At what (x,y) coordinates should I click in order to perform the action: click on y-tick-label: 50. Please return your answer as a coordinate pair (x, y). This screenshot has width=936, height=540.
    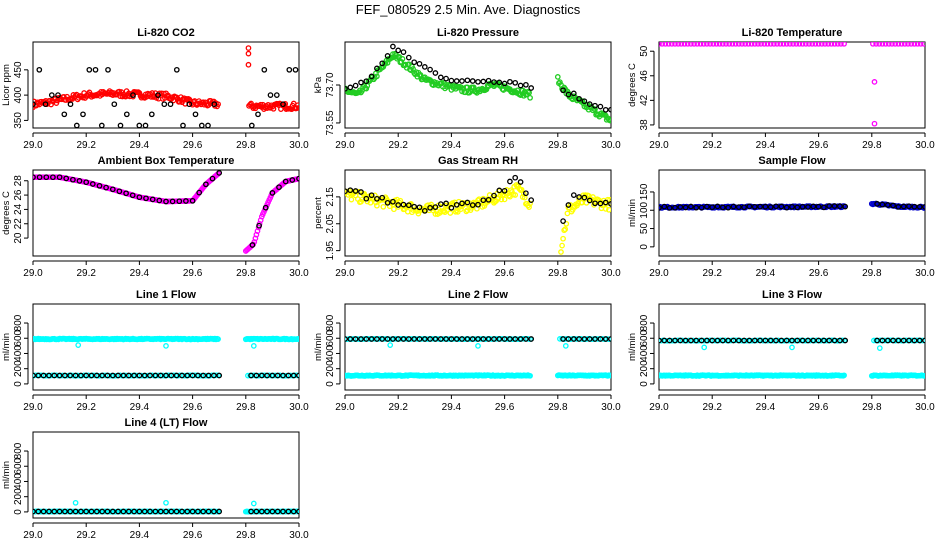
    Looking at the image, I should click on (644, 229).